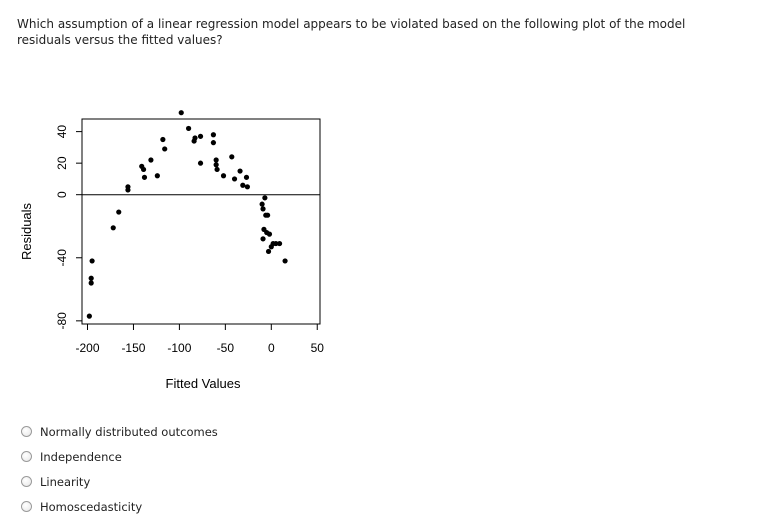  I want to click on option-label: Normally distributed outcomes, so click(129, 431).